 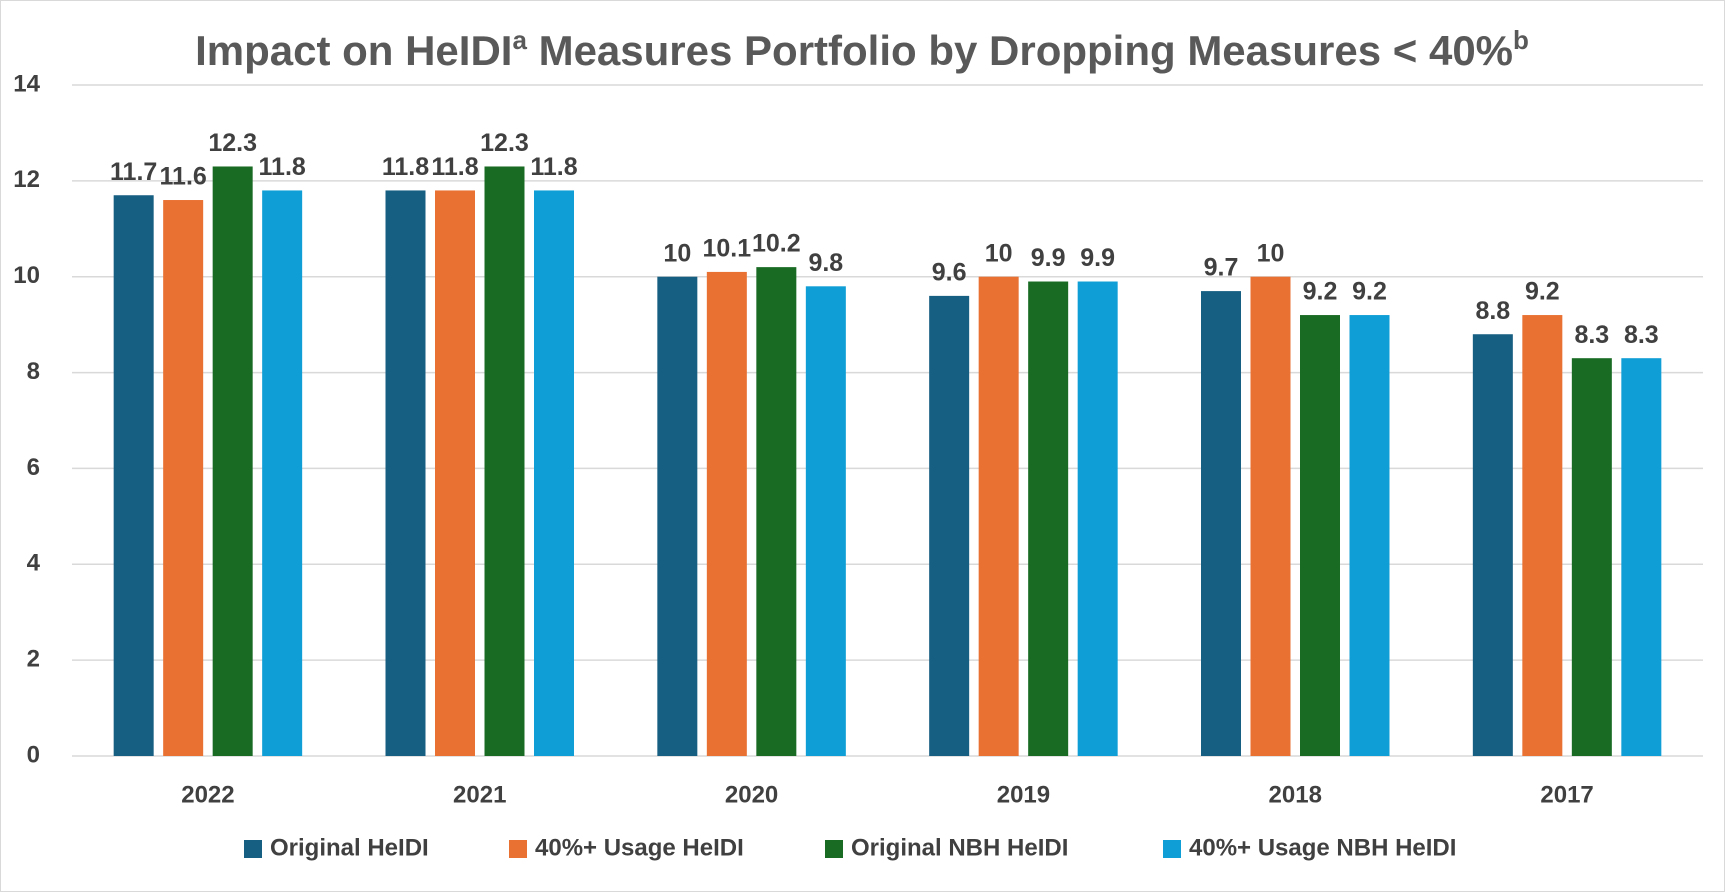 What do you see at coordinates (751, 794) in the screenshot?
I see `x-tick-label: 2020` at bounding box center [751, 794].